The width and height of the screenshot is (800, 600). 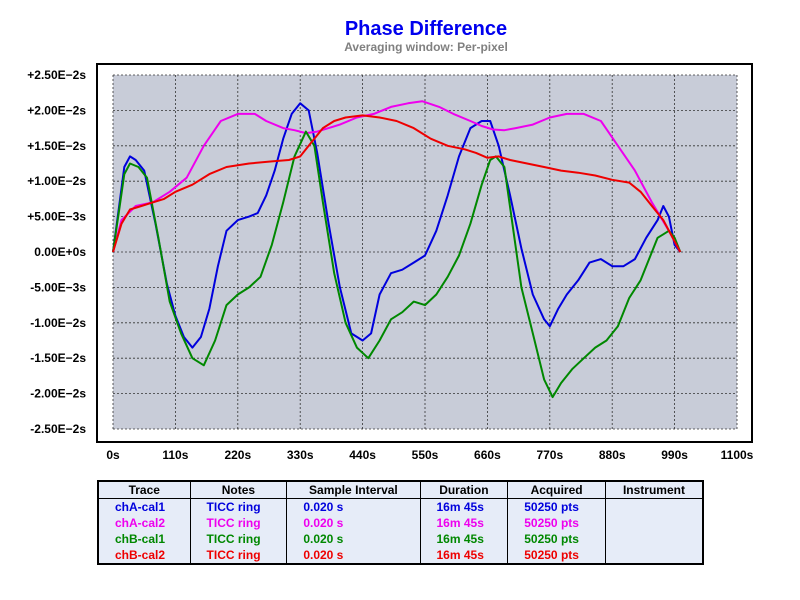 What do you see at coordinates (58, 358) in the screenshot?
I see `y-tick-label: -1.50E−2s` at bounding box center [58, 358].